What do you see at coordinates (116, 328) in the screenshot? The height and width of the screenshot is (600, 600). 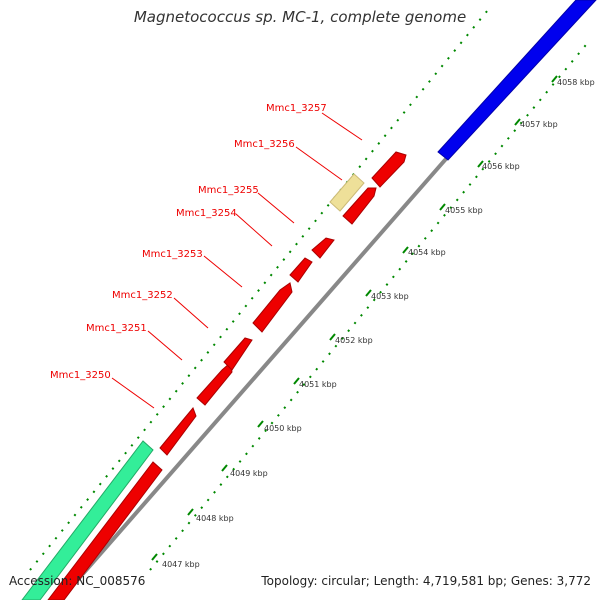 I see `gene-label-mmc1-3251: Mmc1_3251` at bounding box center [116, 328].